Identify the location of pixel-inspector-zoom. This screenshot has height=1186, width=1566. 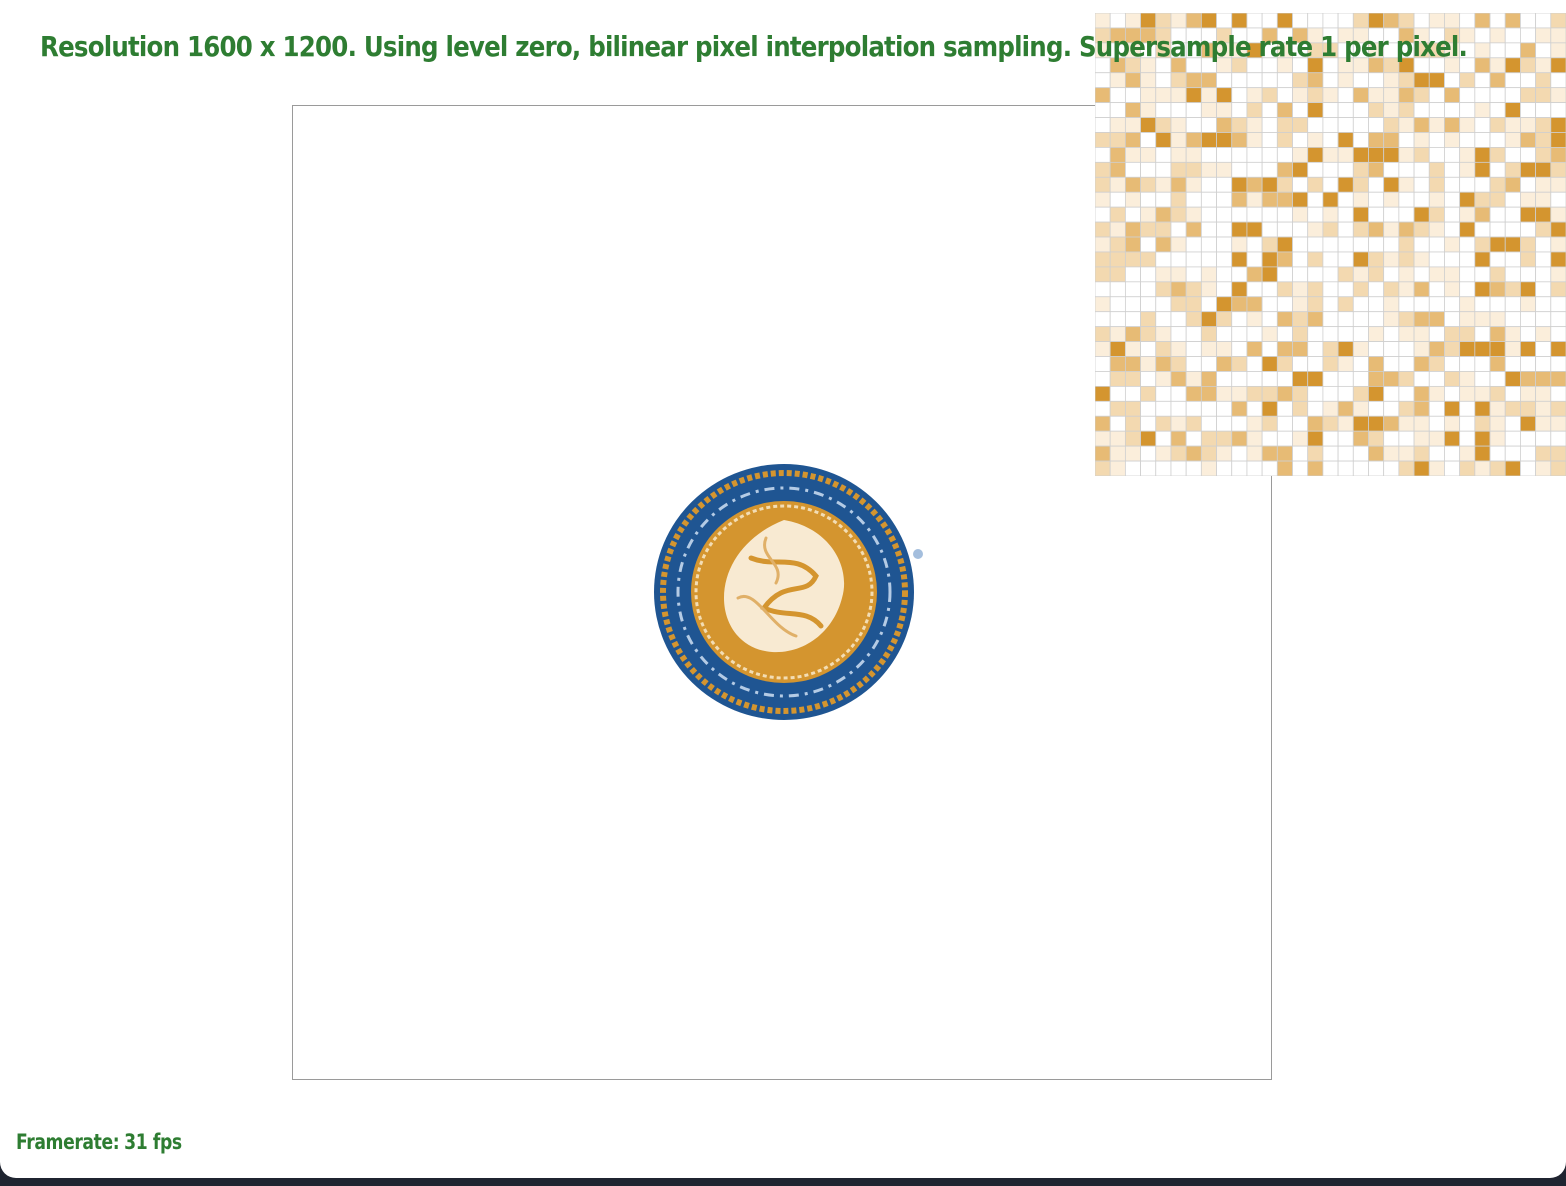
(1330, 244).